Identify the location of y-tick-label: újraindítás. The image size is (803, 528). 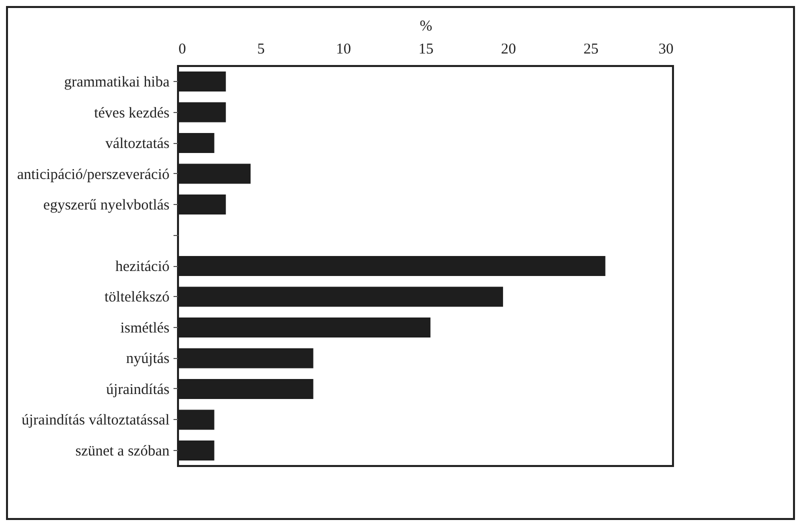
(138, 390).